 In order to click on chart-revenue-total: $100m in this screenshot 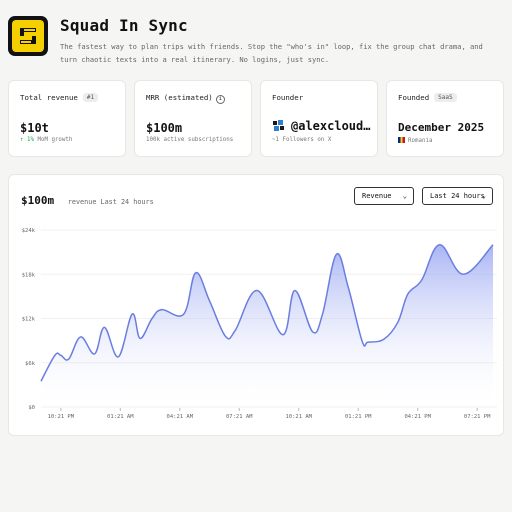, I will do `click(38, 200)`.